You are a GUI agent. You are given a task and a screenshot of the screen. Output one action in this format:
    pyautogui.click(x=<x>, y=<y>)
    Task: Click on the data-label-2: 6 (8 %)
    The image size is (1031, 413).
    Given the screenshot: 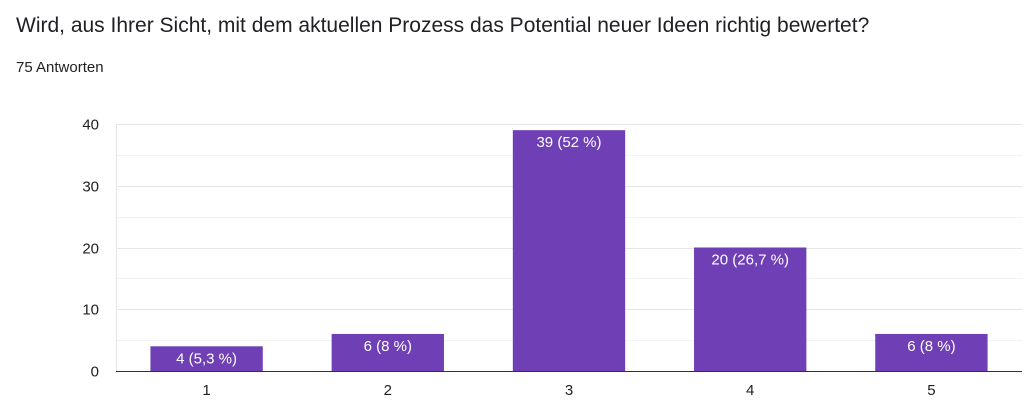 What is the action you would take?
    pyautogui.click(x=388, y=346)
    